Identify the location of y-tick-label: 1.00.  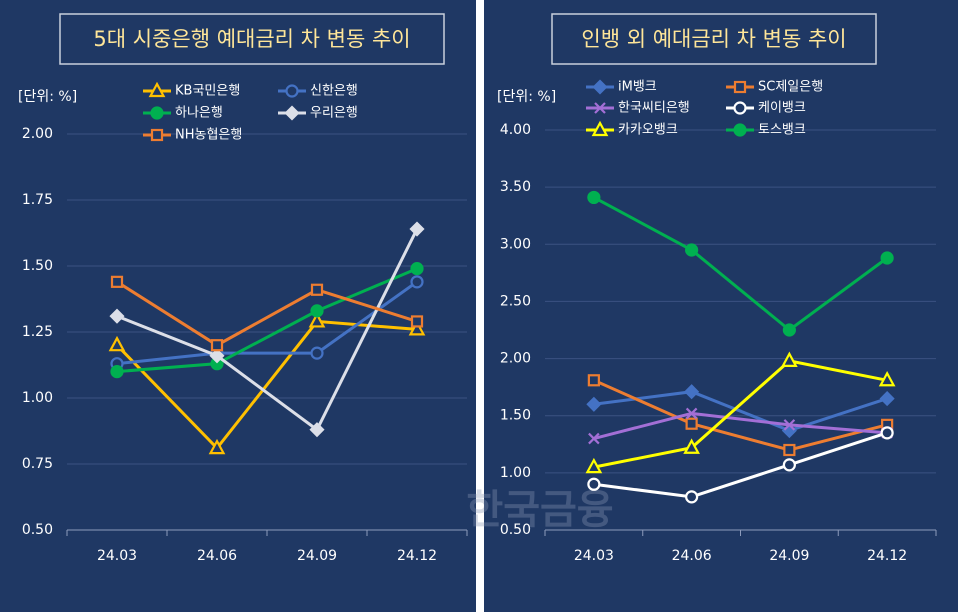
(37, 398).